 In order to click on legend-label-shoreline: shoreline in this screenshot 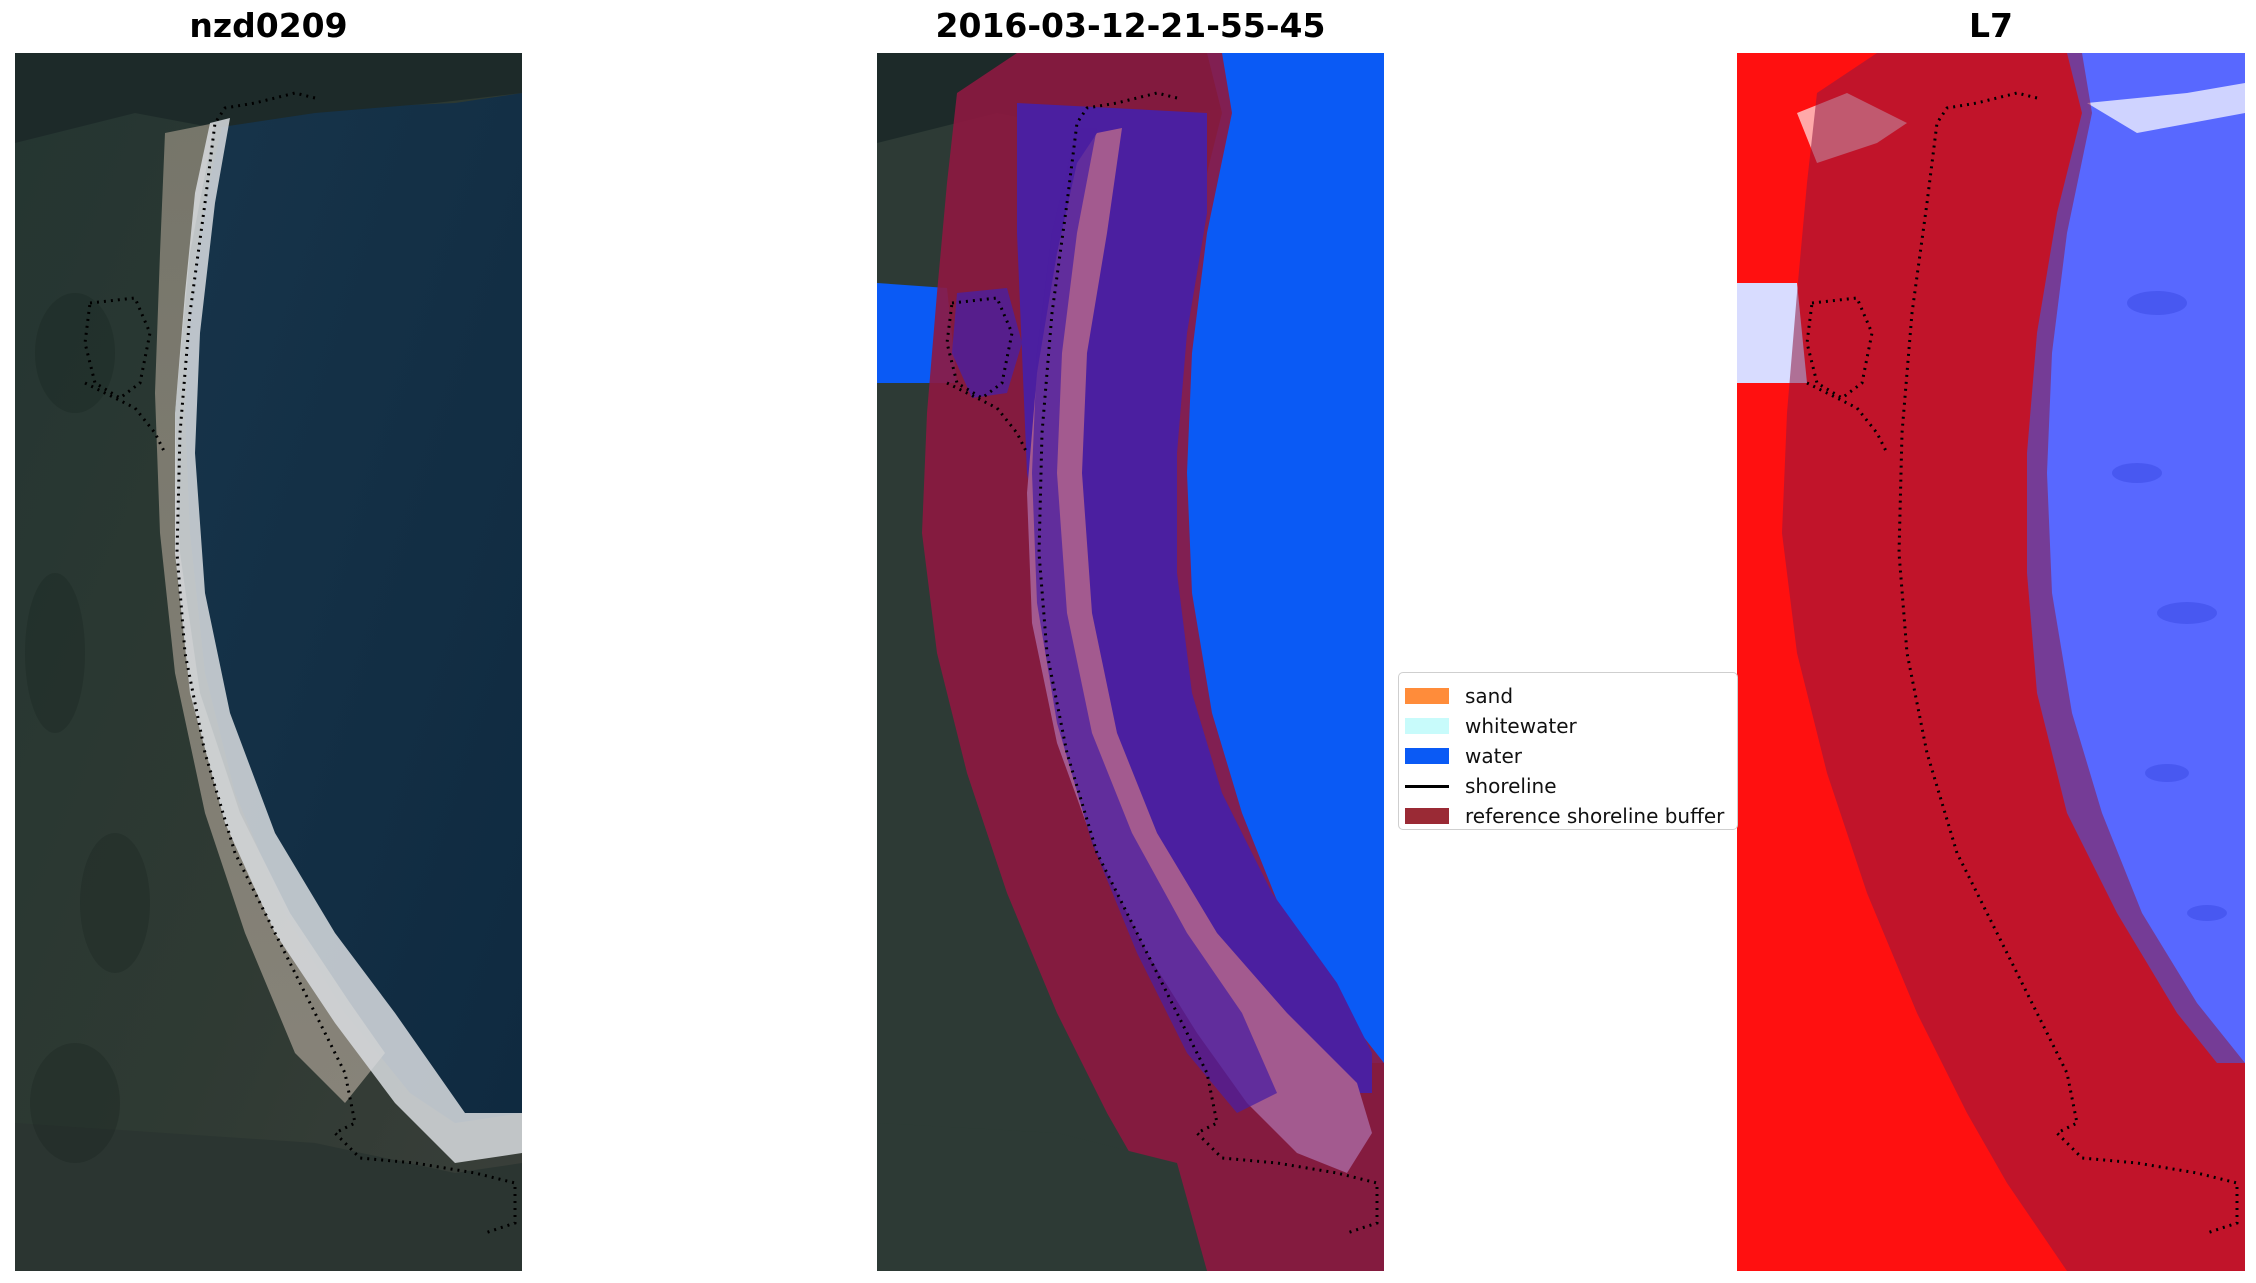, I will do `click(1511, 786)`.